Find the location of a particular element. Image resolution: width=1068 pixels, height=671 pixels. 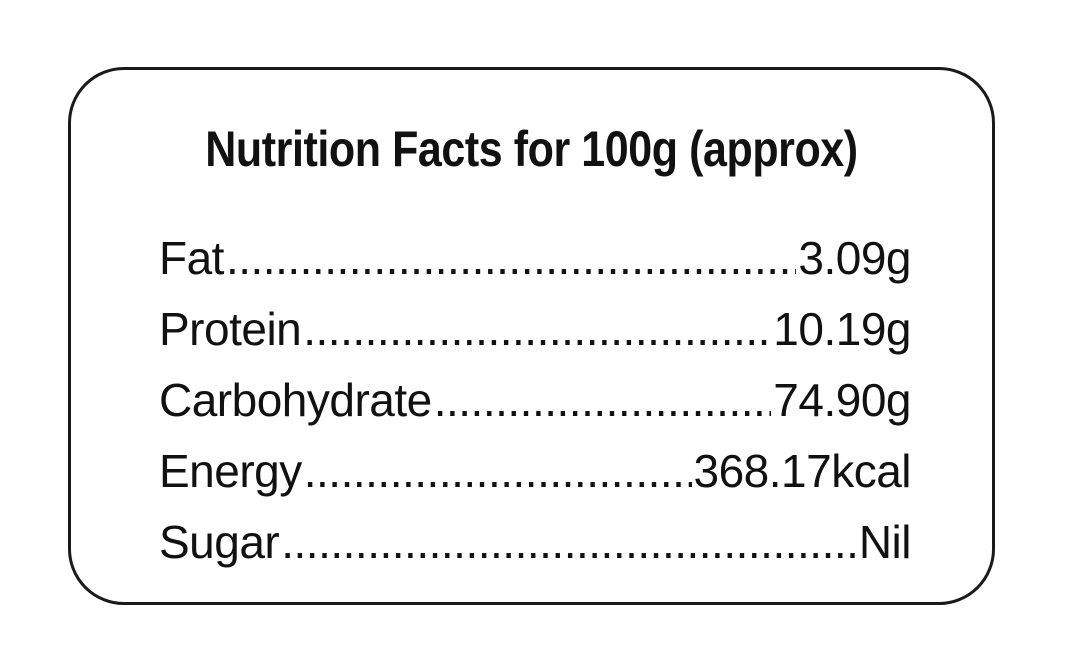

nutrient-row-carbohydrate: Carbohydrate 74.90g is located at coordinates (535, 392).